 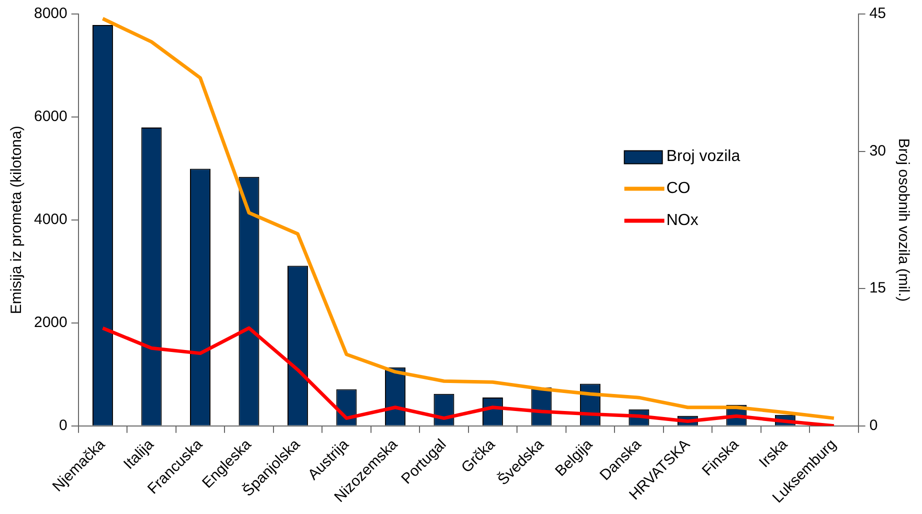 I want to click on y-tick-label: 6000, so click(x=51, y=117).